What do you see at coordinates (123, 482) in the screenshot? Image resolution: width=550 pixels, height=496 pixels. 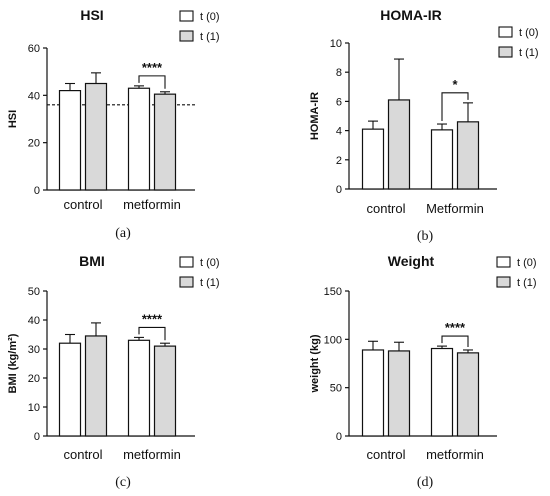 I see `panel-label: (c)` at bounding box center [123, 482].